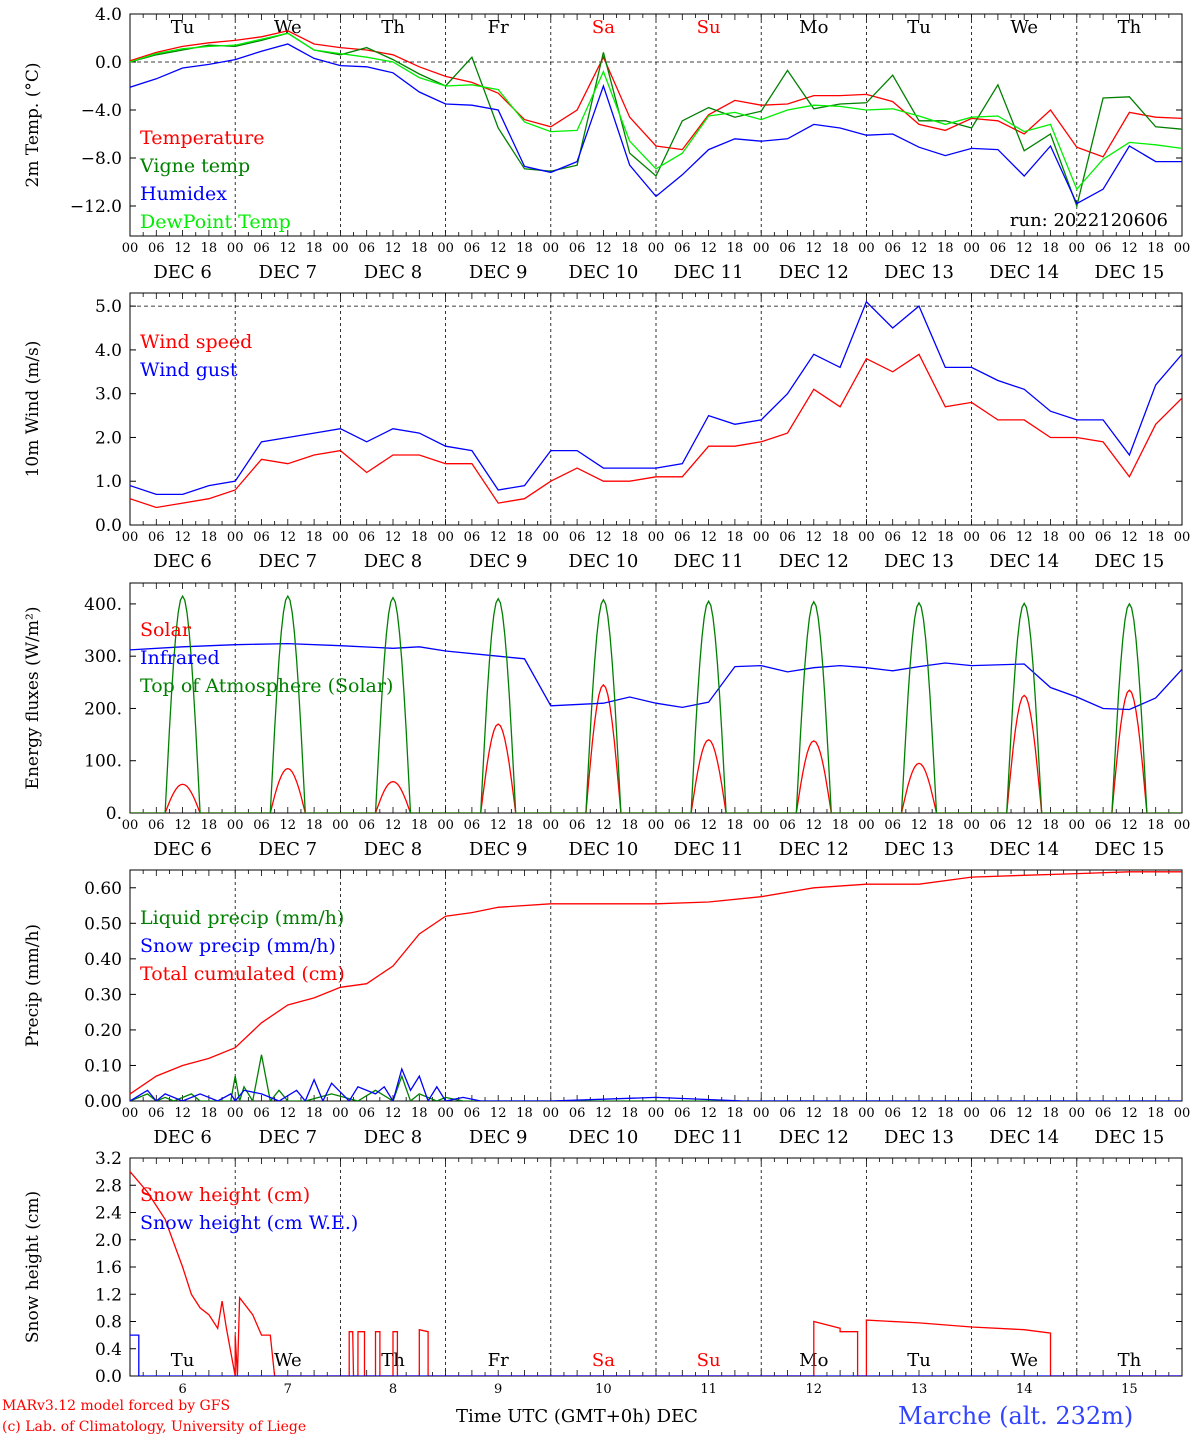  I want to click on wind-y-tick-label: 0.0, so click(108, 526).